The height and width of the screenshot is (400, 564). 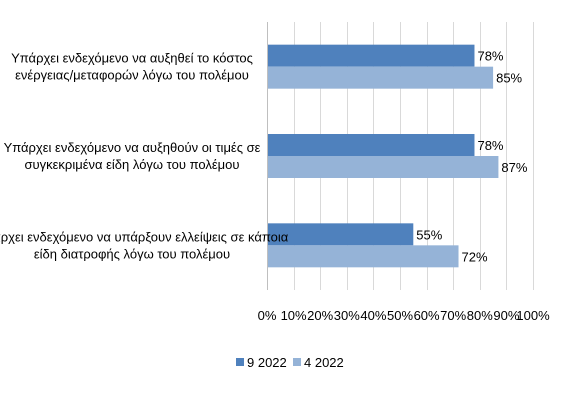 What do you see at coordinates (294, 315) in the screenshot?
I see `x-tick-label: 10%` at bounding box center [294, 315].